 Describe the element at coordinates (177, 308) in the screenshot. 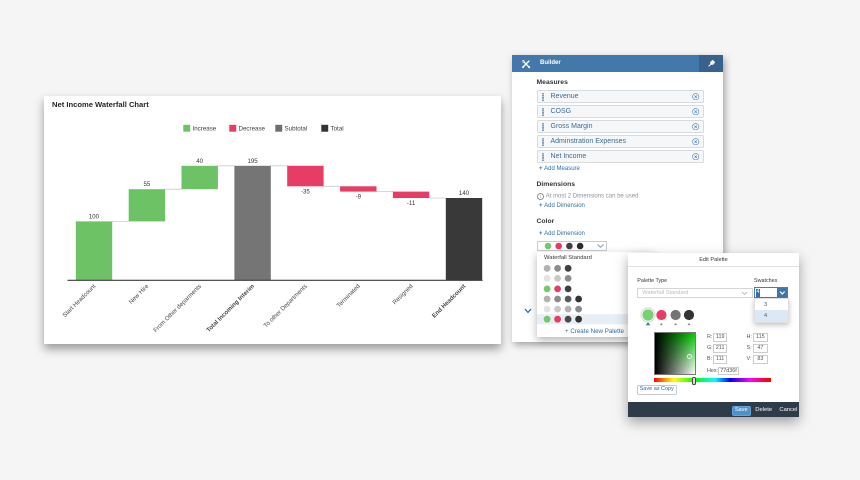

I see `svg-text: From Other deparments` at that location.